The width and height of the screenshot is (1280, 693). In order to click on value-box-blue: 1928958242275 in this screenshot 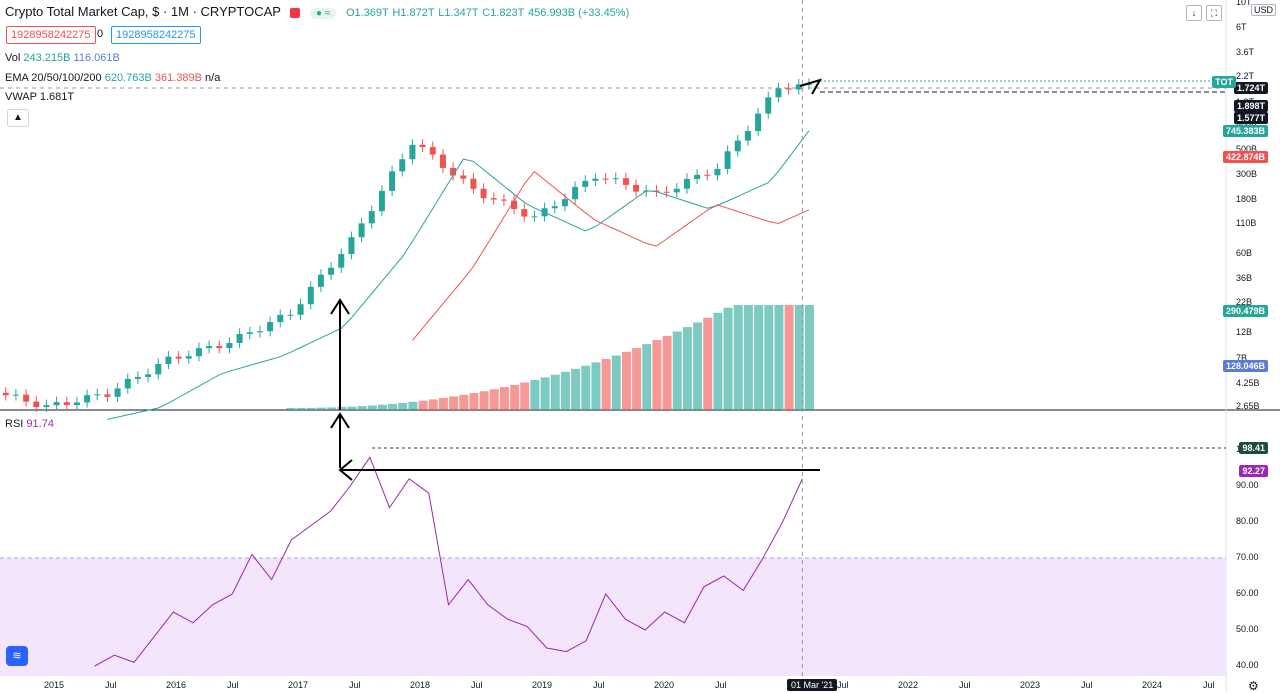, I will do `click(156, 35)`.